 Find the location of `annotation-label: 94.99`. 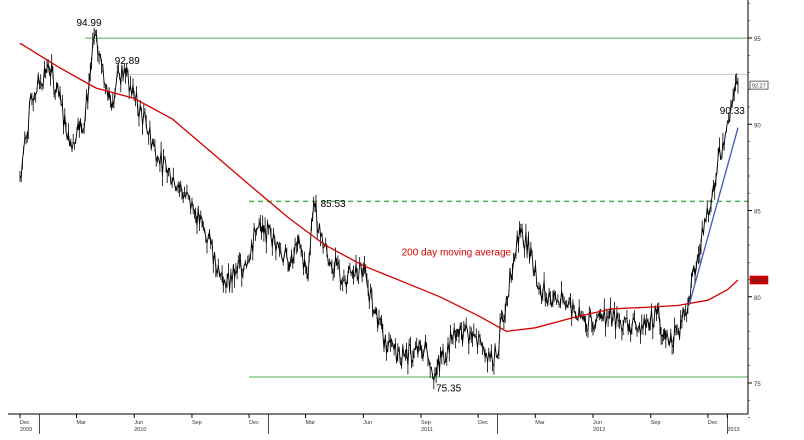

annotation-label: 94.99 is located at coordinates (88, 23).